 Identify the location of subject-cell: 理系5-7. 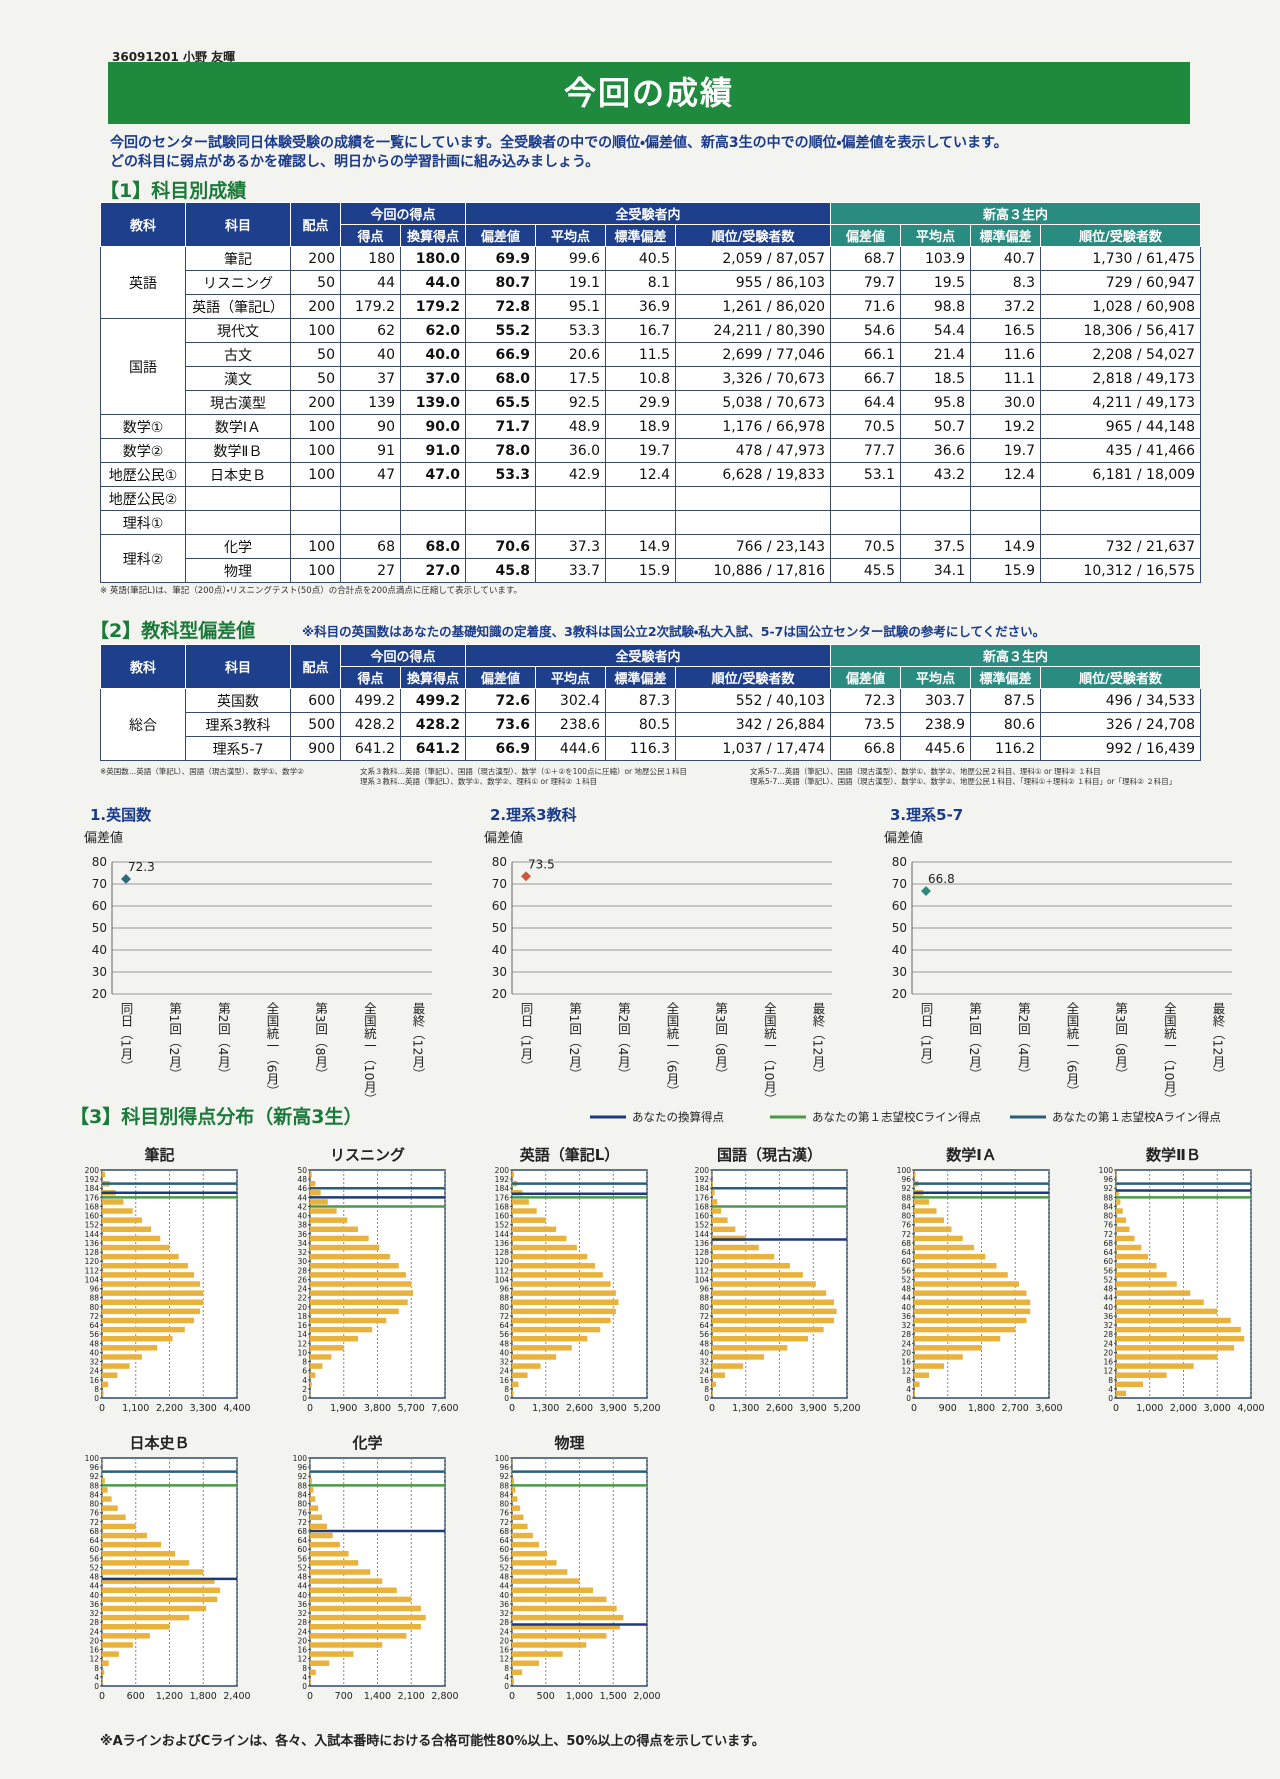
(238, 748).